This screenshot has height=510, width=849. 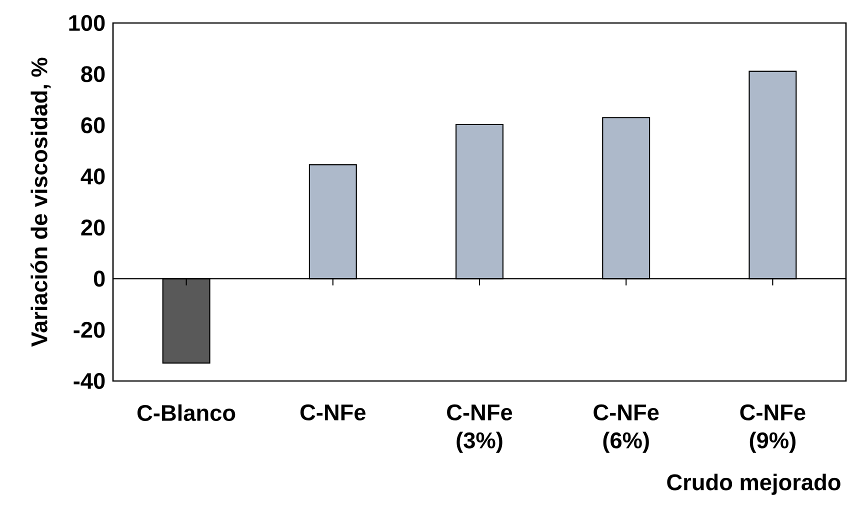 I want to click on y-tick-label: 0, so click(x=99, y=278).